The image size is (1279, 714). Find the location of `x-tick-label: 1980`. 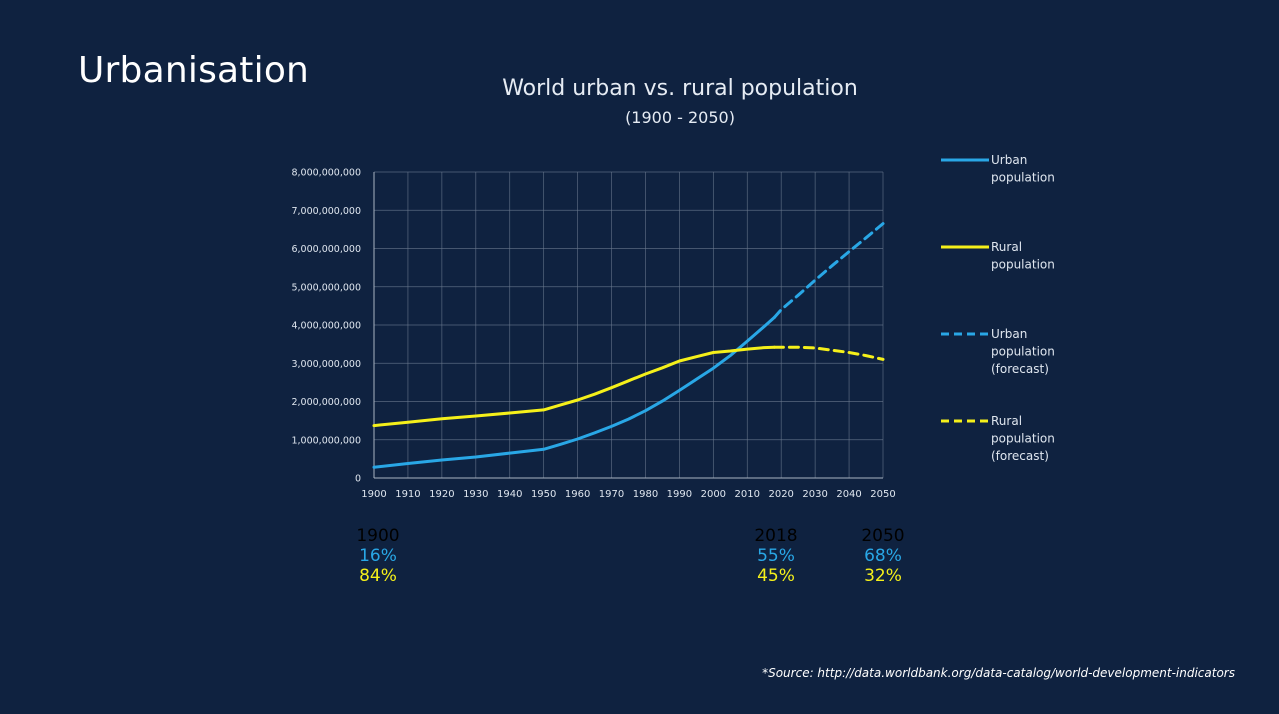

x-tick-label: 1980 is located at coordinates (645, 494).